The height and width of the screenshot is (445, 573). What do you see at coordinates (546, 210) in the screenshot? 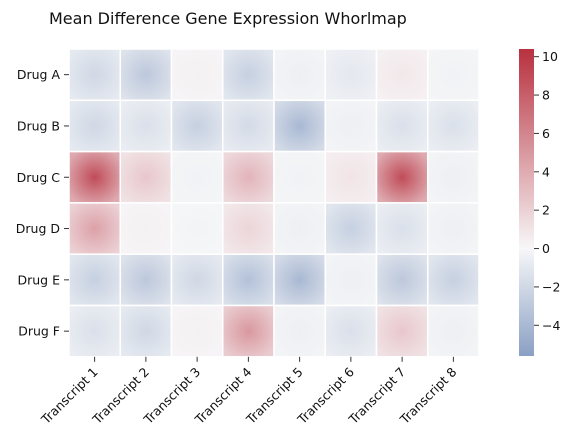
I see `colorbar-tick-label: 2` at bounding box center [546, 210].